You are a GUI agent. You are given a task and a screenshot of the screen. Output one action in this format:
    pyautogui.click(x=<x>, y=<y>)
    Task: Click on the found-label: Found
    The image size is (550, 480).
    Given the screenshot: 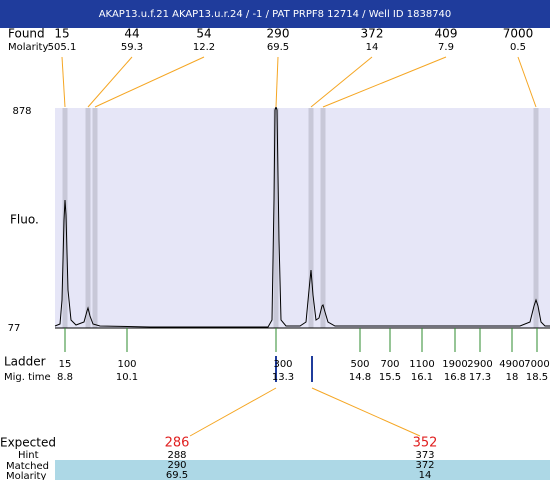 What is the action you would take?
    pyautogui.click(x=26, y=34)
    